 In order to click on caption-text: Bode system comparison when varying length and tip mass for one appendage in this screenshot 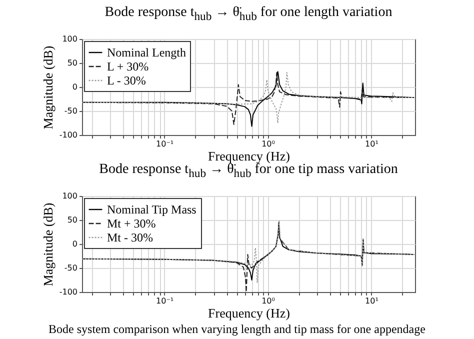, I will do `click(237, 329)`.